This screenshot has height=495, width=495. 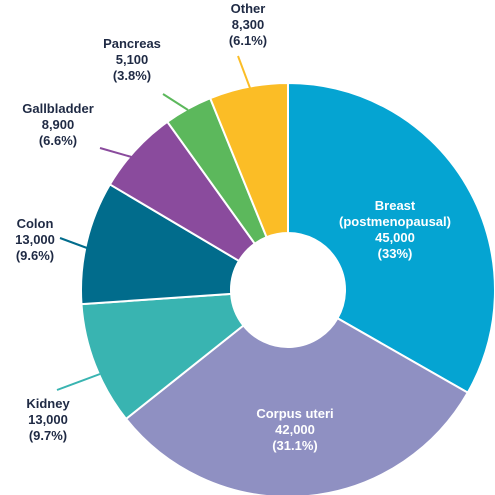 I want to click on slice-label: Kidney 13,000 (9.7%), so click(x=47, y=420).